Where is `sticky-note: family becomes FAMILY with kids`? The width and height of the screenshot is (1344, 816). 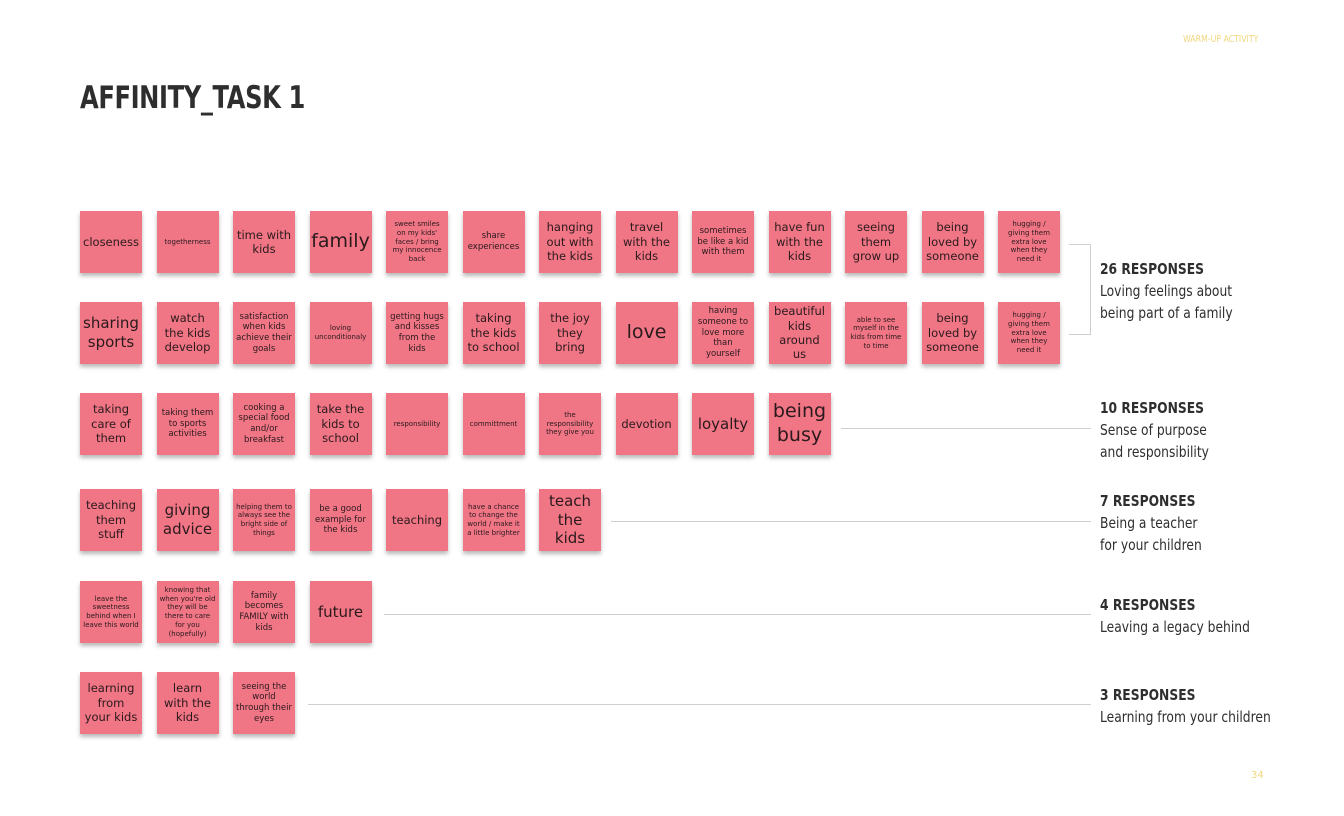 sticky-note: family becomes FAMILY with kids is located at coordinates (264, 612).